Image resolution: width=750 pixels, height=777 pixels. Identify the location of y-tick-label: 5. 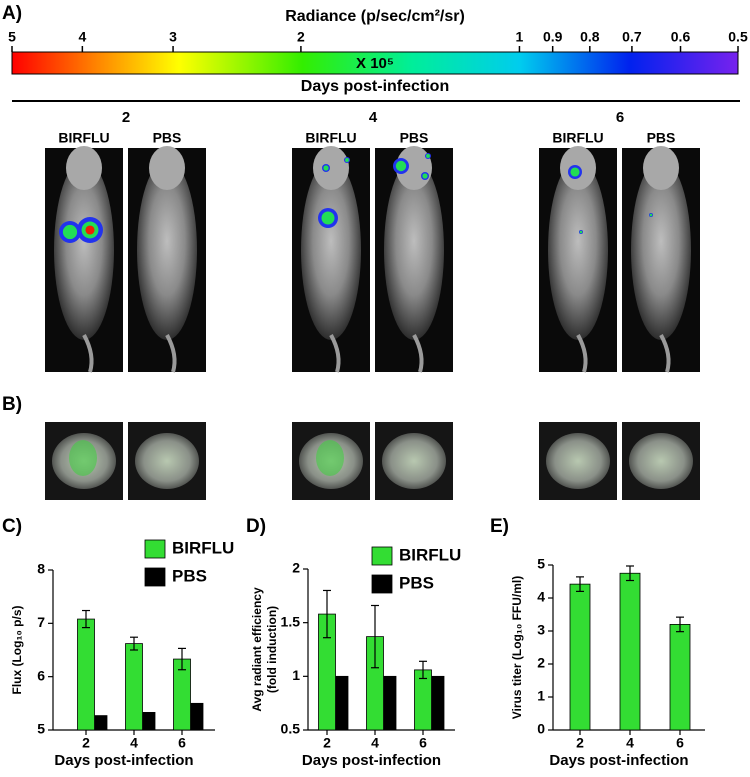
(41, 729).